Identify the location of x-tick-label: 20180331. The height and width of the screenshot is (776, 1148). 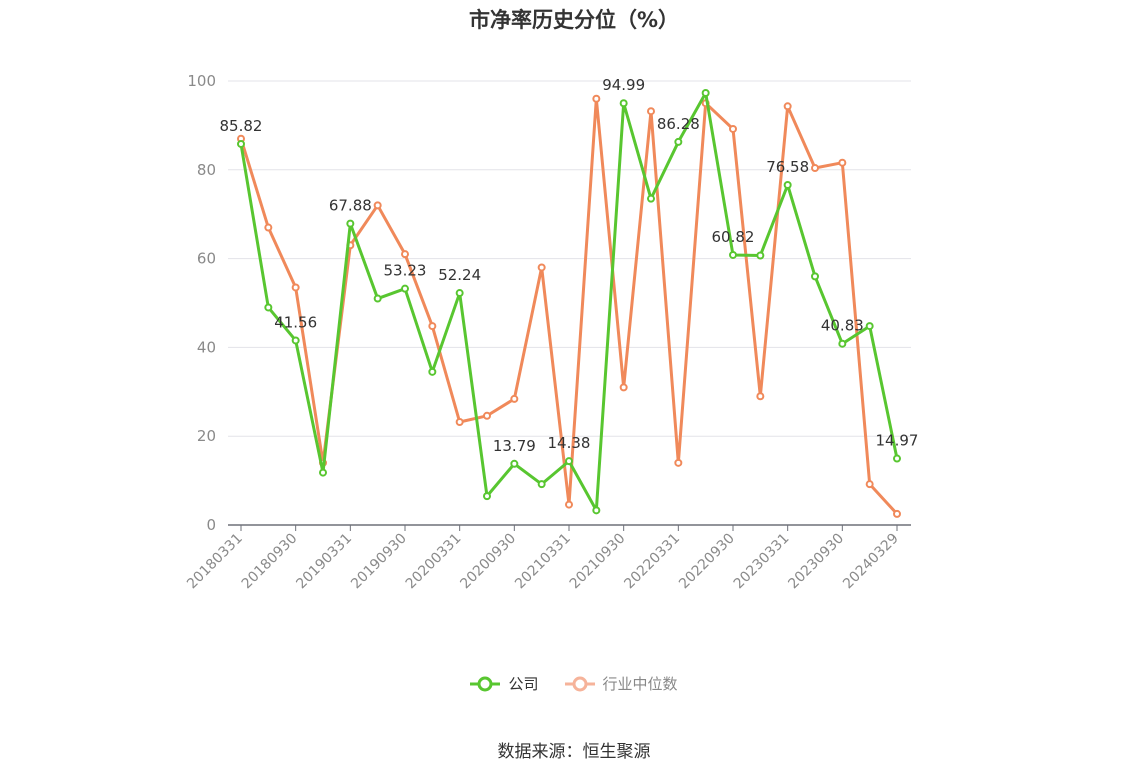
(215, 562).